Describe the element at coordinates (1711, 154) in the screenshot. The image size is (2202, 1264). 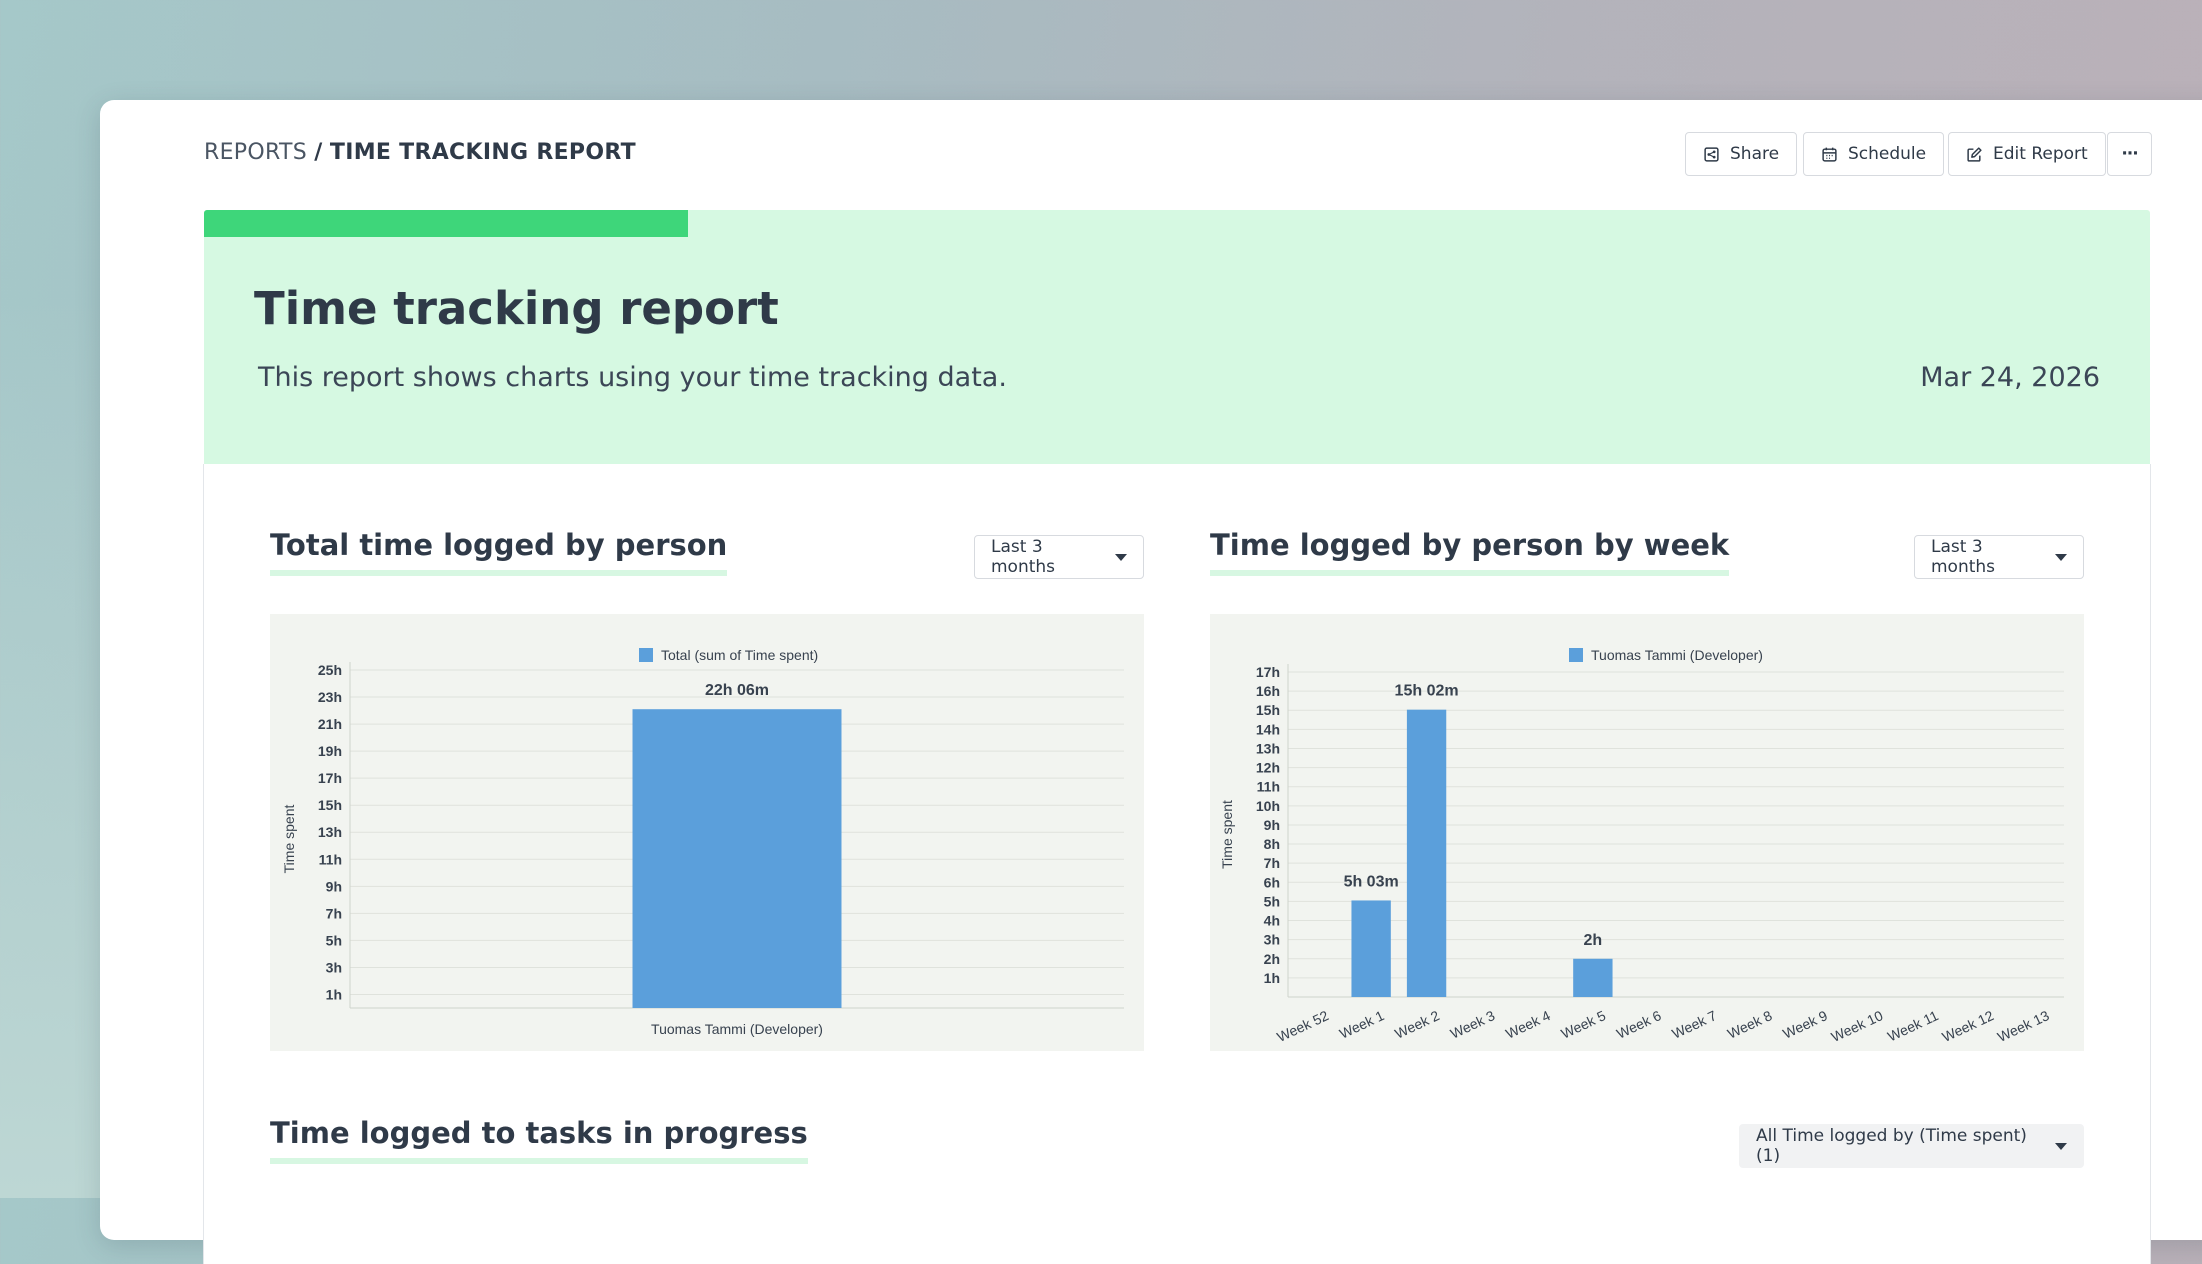
I see `share-icon` at that location.